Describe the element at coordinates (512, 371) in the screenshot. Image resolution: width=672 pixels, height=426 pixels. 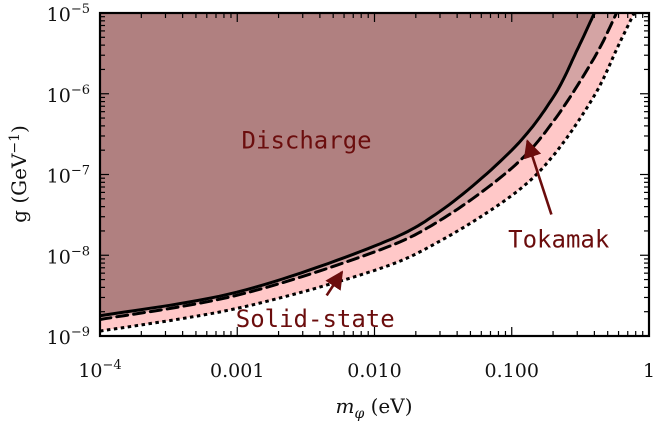
I see `x-tick-label: 0.100` at that location.